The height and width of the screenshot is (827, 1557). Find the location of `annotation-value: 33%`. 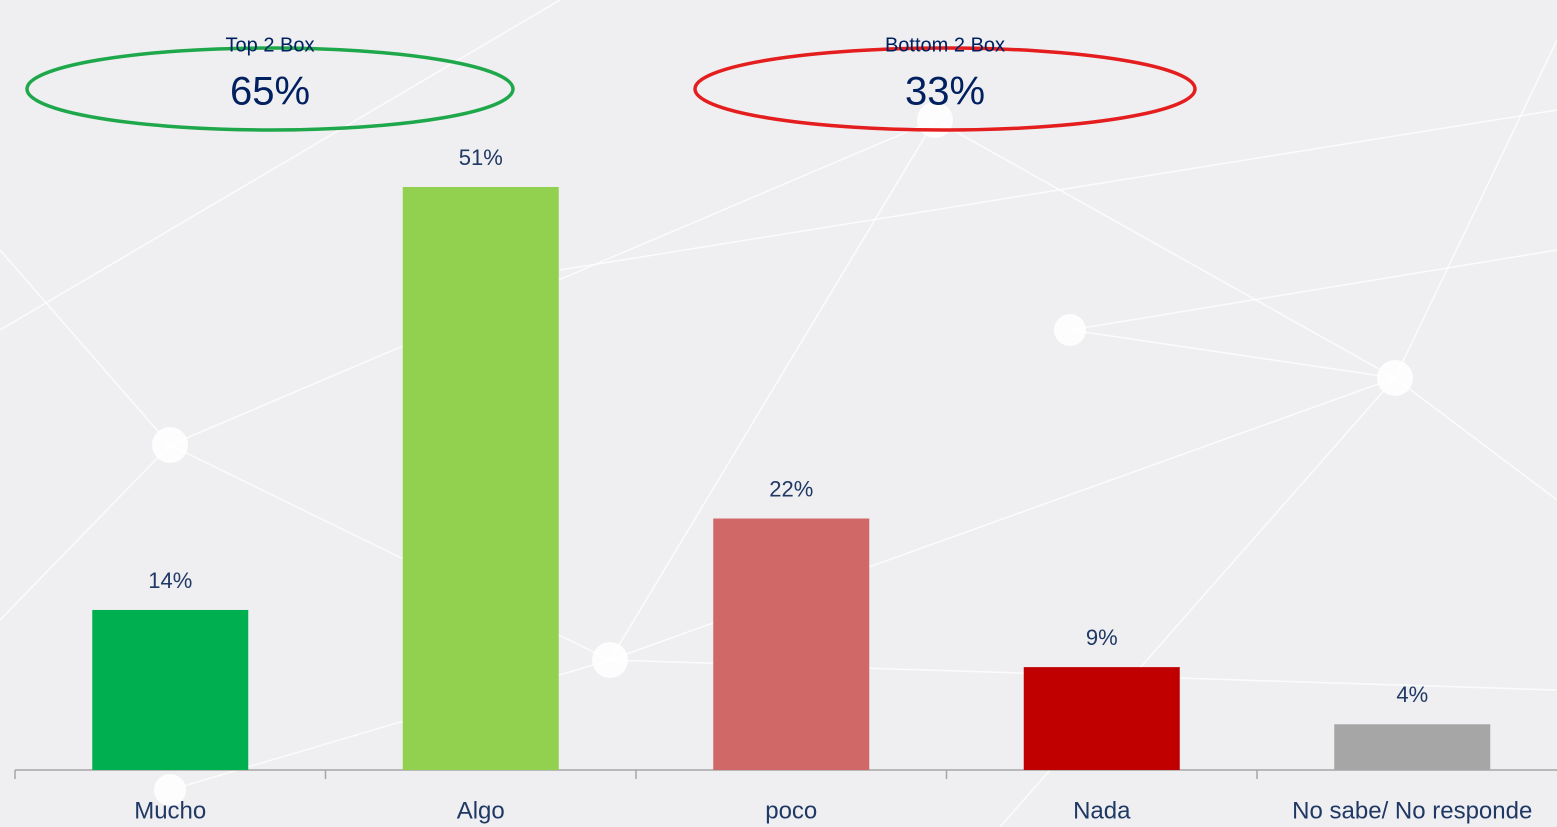

annotation-value: 33% is located at coordinates (945, 92).